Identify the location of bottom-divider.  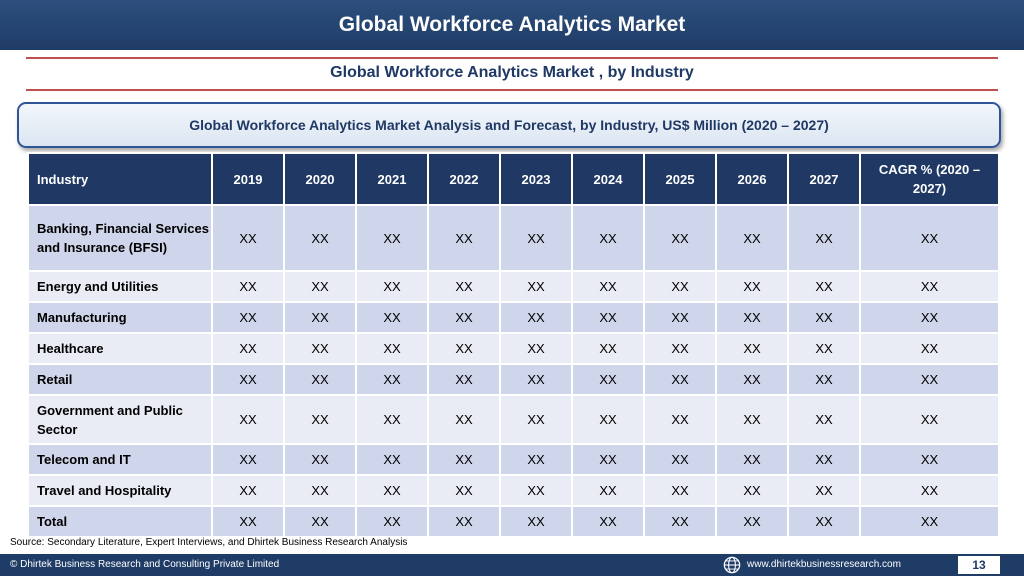
(512, 90).